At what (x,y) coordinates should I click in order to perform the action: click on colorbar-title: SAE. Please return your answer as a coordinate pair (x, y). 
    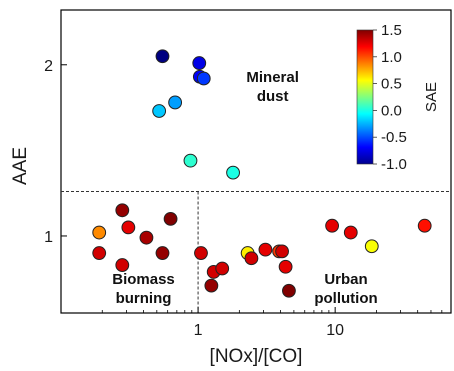
    Looking at the image, I should click on (431, 97).